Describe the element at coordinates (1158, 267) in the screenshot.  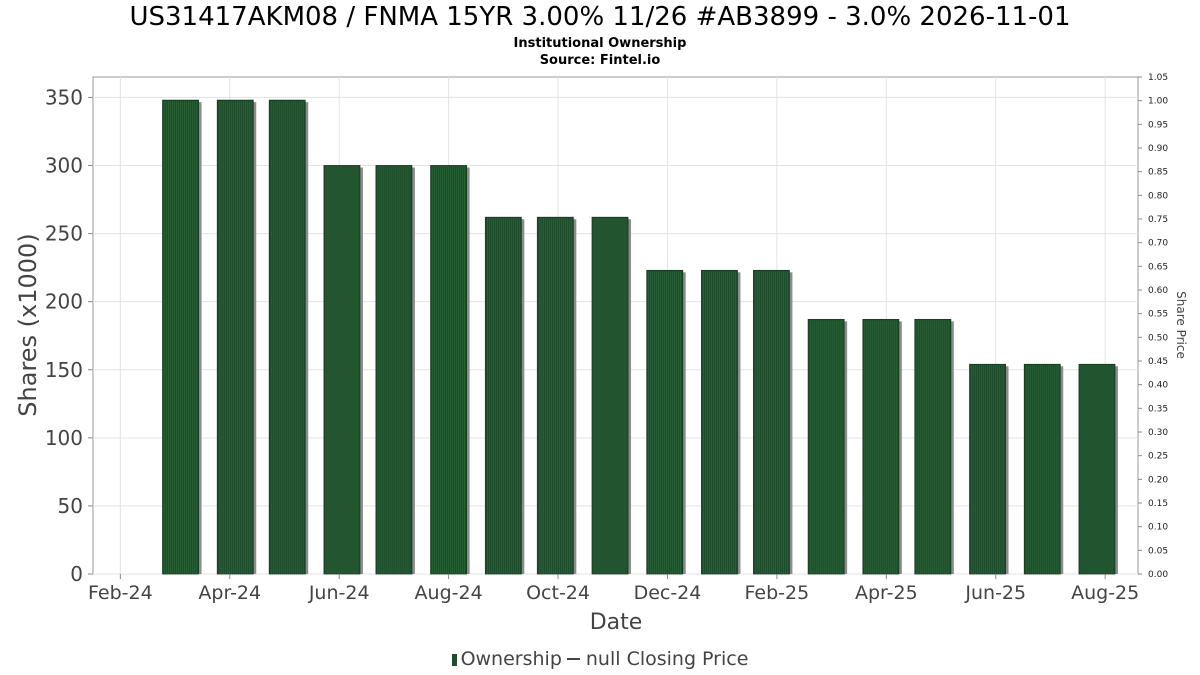
I see `y2-tick-label: 0.65` at that location.